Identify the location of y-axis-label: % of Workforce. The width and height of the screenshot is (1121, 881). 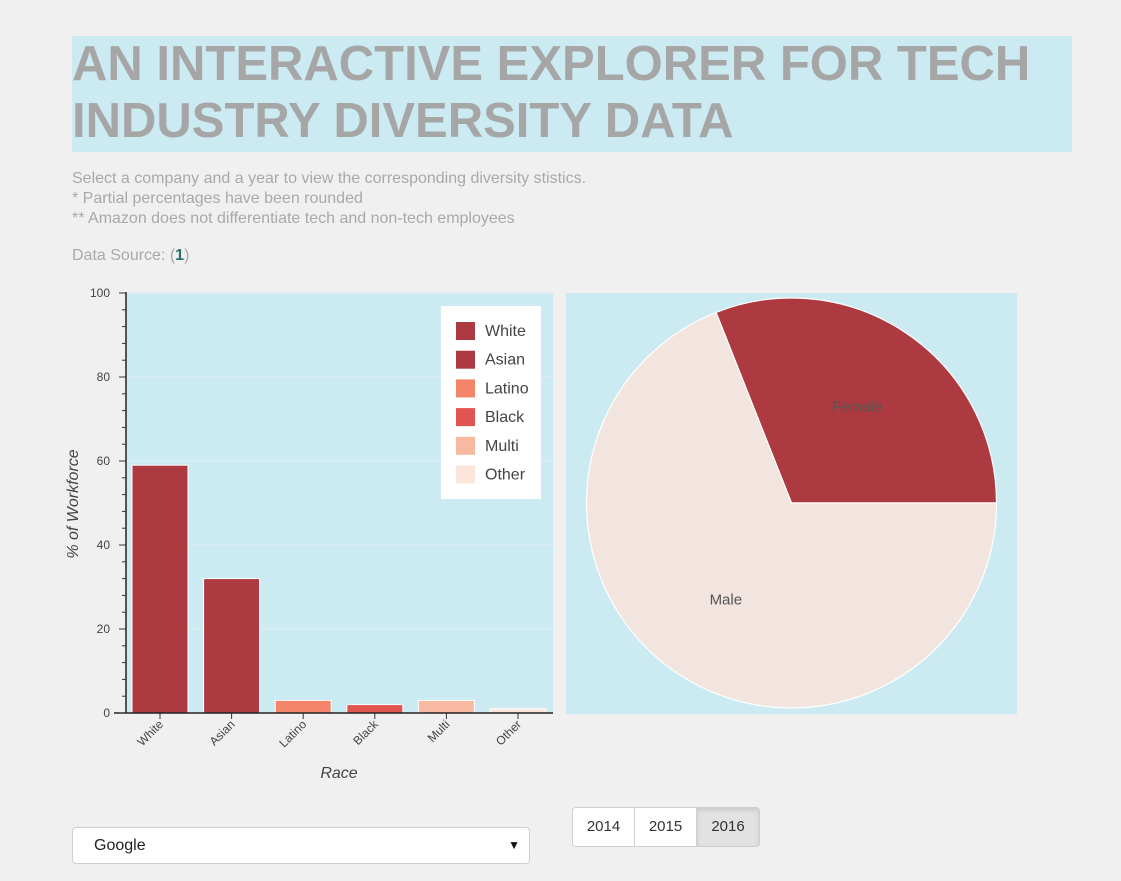
(73, 503).